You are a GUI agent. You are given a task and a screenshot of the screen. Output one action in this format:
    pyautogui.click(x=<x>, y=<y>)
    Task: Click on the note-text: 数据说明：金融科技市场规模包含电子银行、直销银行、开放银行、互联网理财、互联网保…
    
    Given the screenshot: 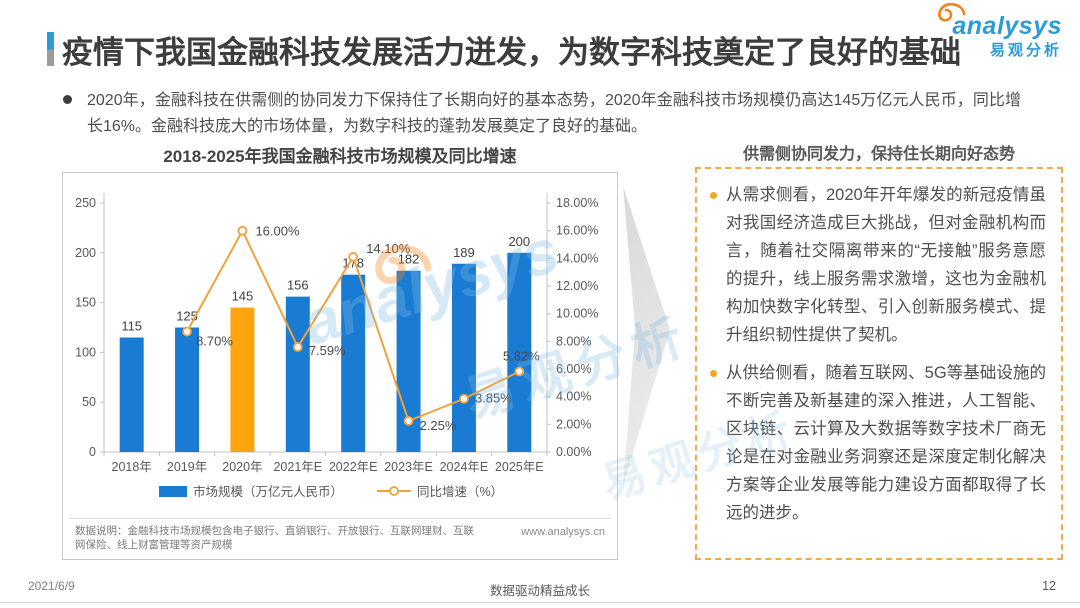 What is the action you would take?
    pyautogui.click(x=274, y=538)
    